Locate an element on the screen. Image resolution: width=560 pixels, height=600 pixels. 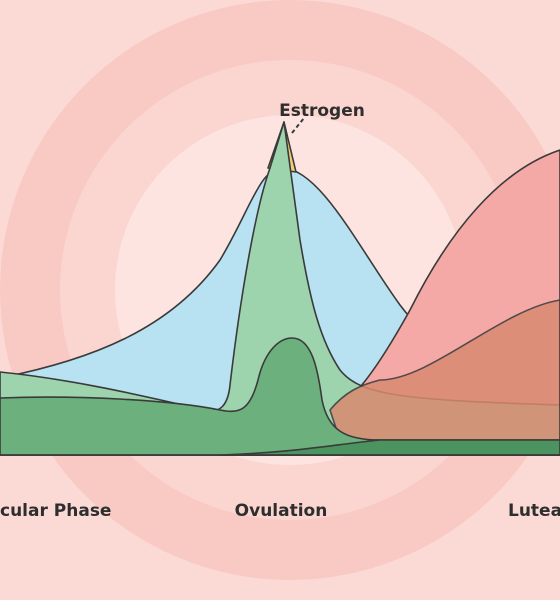
phase-label: Ovulation is located at coordinates (281, 511).